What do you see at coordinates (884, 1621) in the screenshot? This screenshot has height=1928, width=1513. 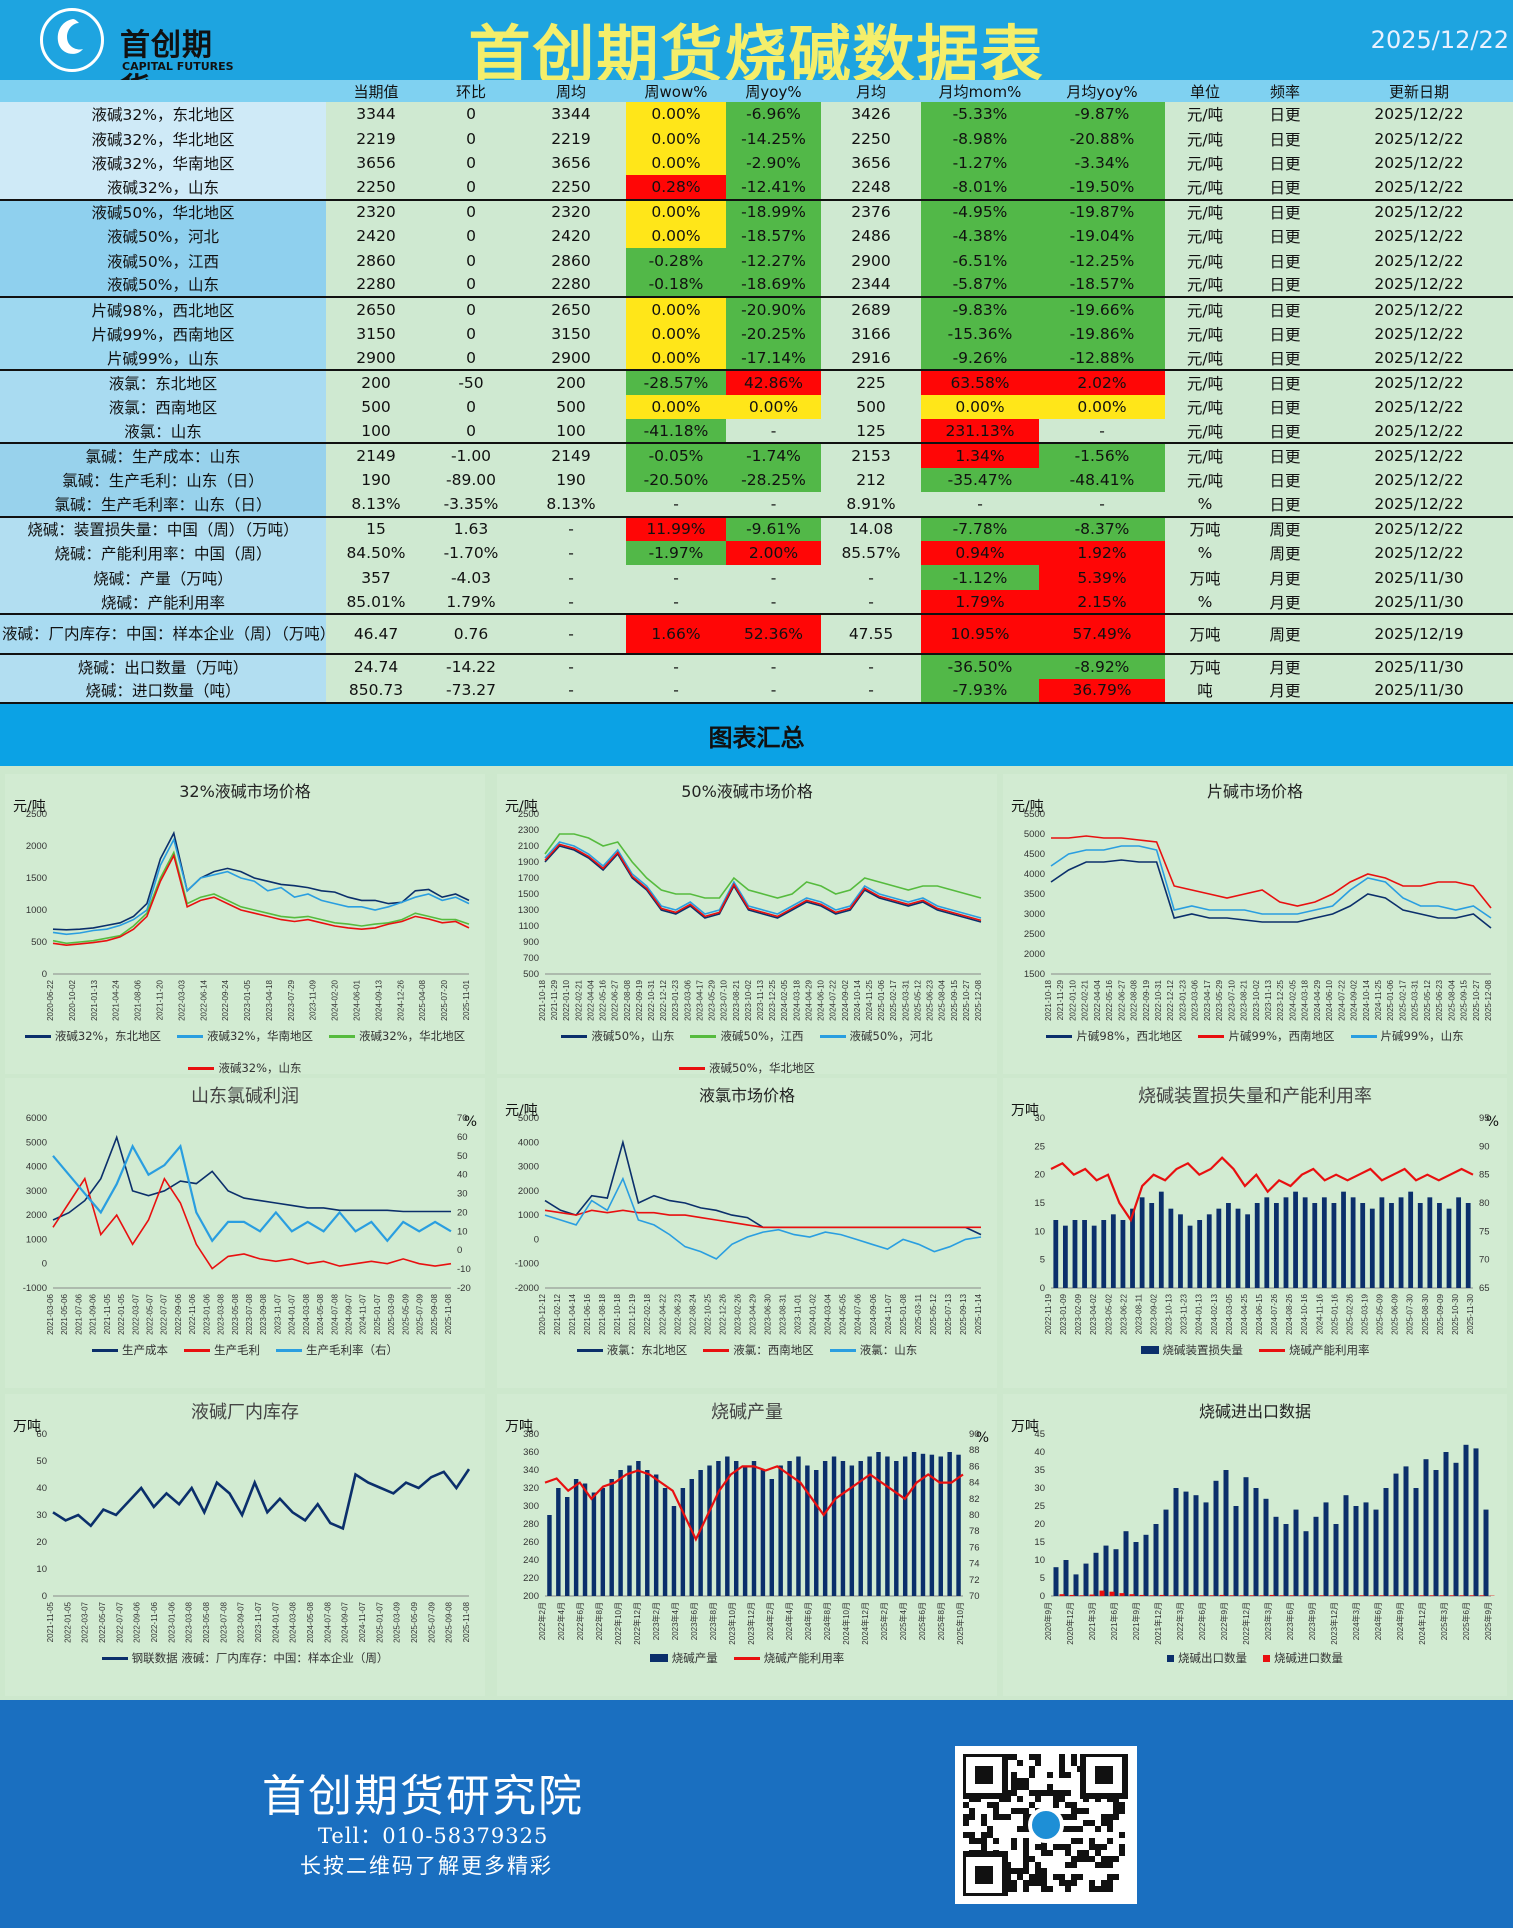 I see `x-tick-label: 2025年2月` at bounding box center [884, 1621].